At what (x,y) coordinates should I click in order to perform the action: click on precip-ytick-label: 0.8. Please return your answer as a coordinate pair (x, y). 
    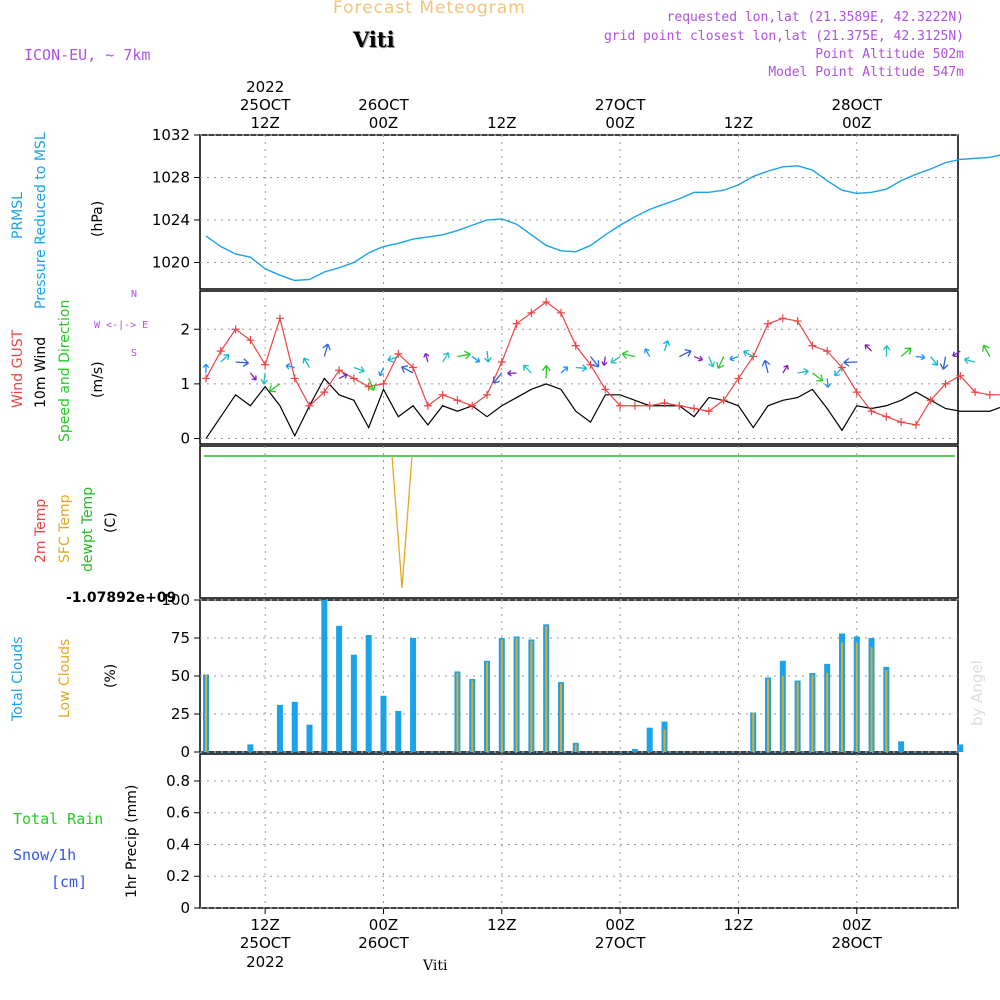
    Looking at the image, I should click on (178, 781).